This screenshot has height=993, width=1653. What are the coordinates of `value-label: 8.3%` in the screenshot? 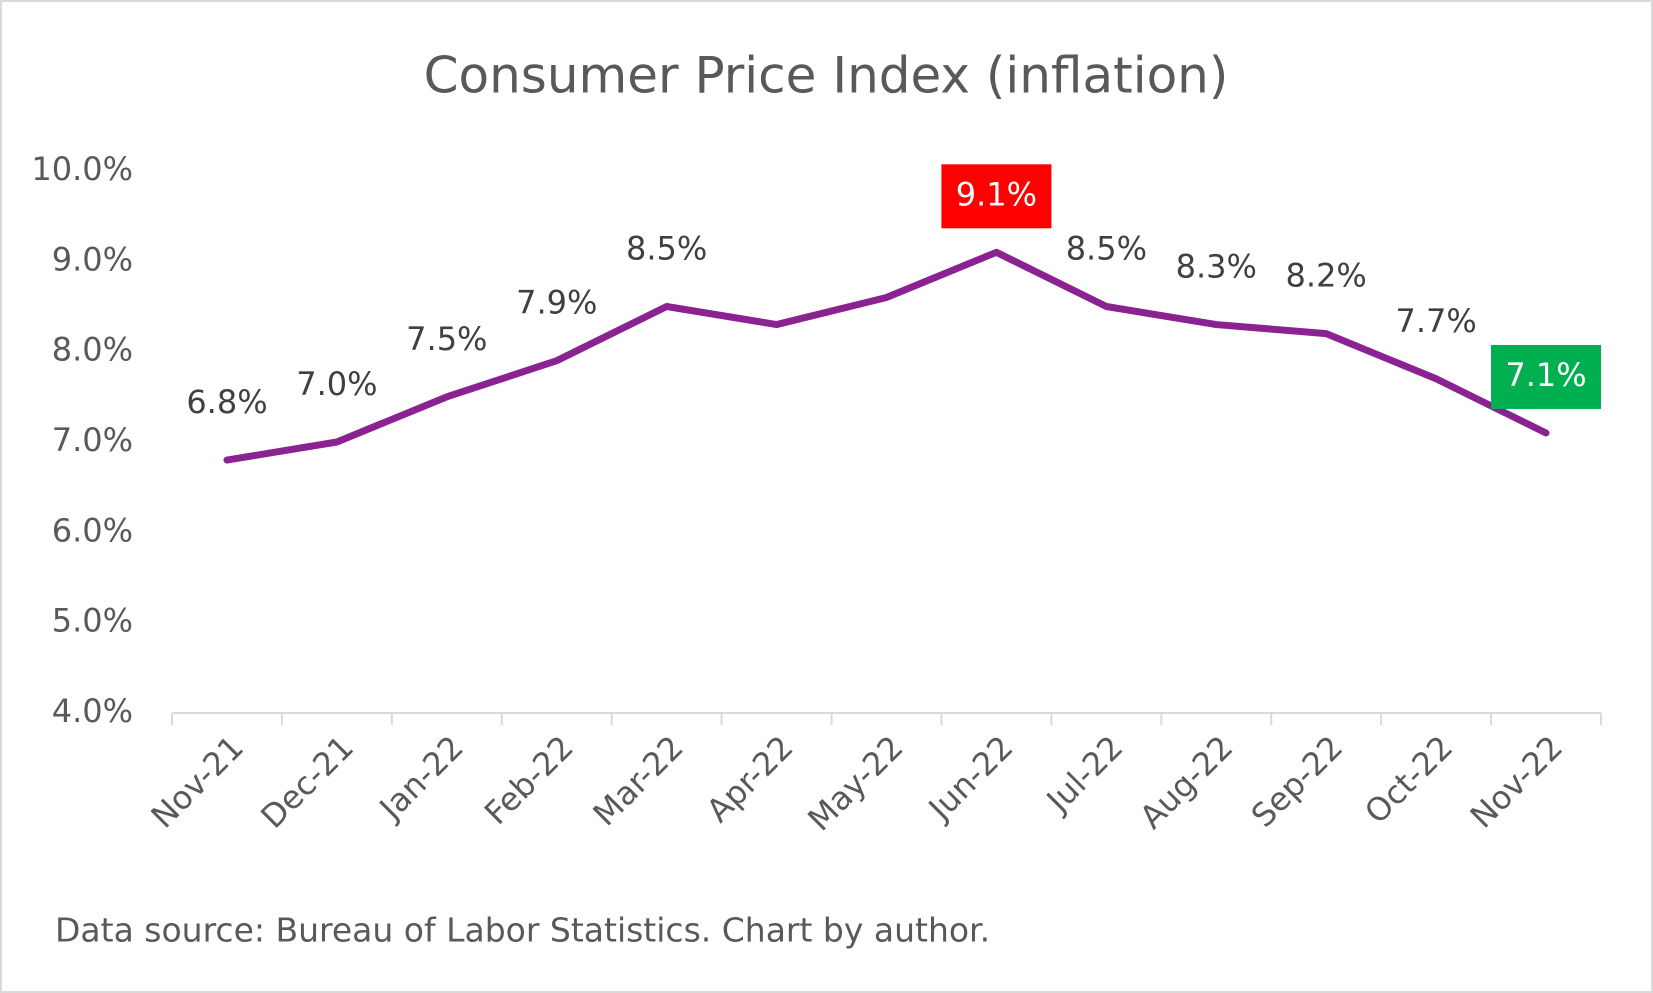 It's located at (1216, 267).